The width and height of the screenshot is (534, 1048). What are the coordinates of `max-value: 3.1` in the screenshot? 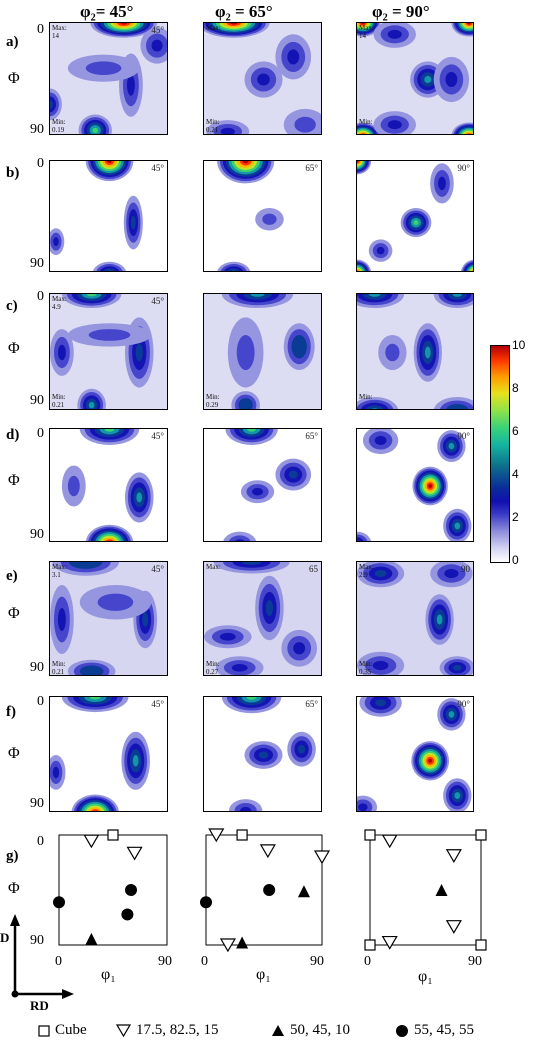 It's located at (56, 575).